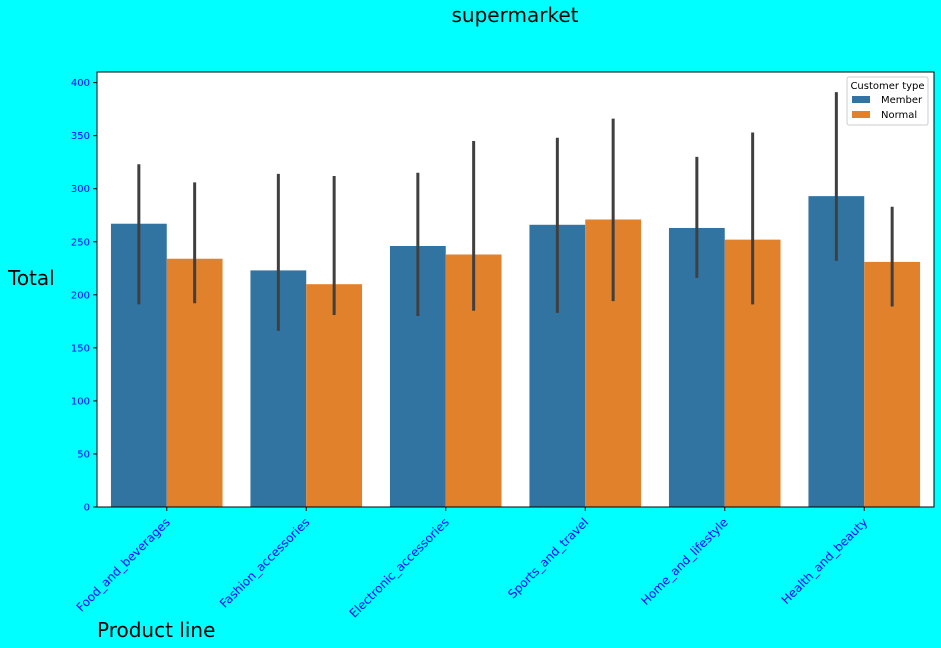 The width and height of the screenshot is (941, 648). I want to click on legend-label-normal: Normal, so click(899, 115).